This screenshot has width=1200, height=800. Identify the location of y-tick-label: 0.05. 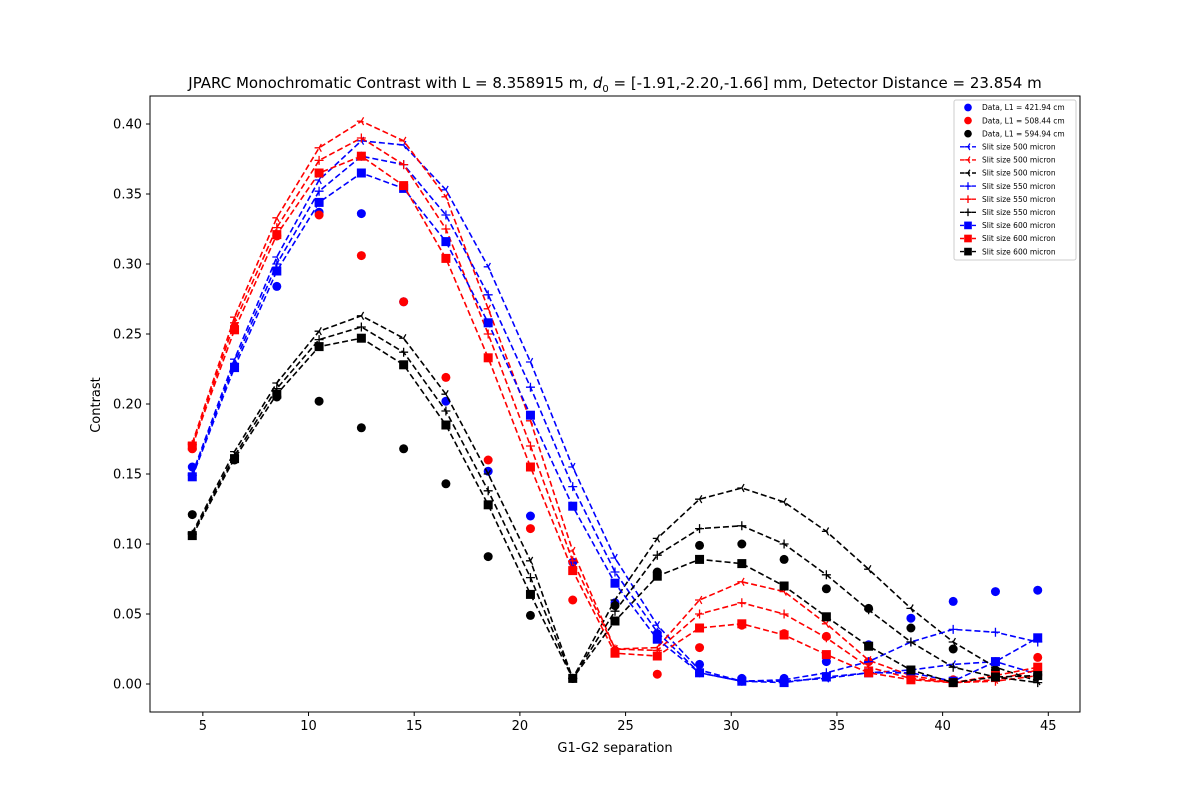
(127, 615).